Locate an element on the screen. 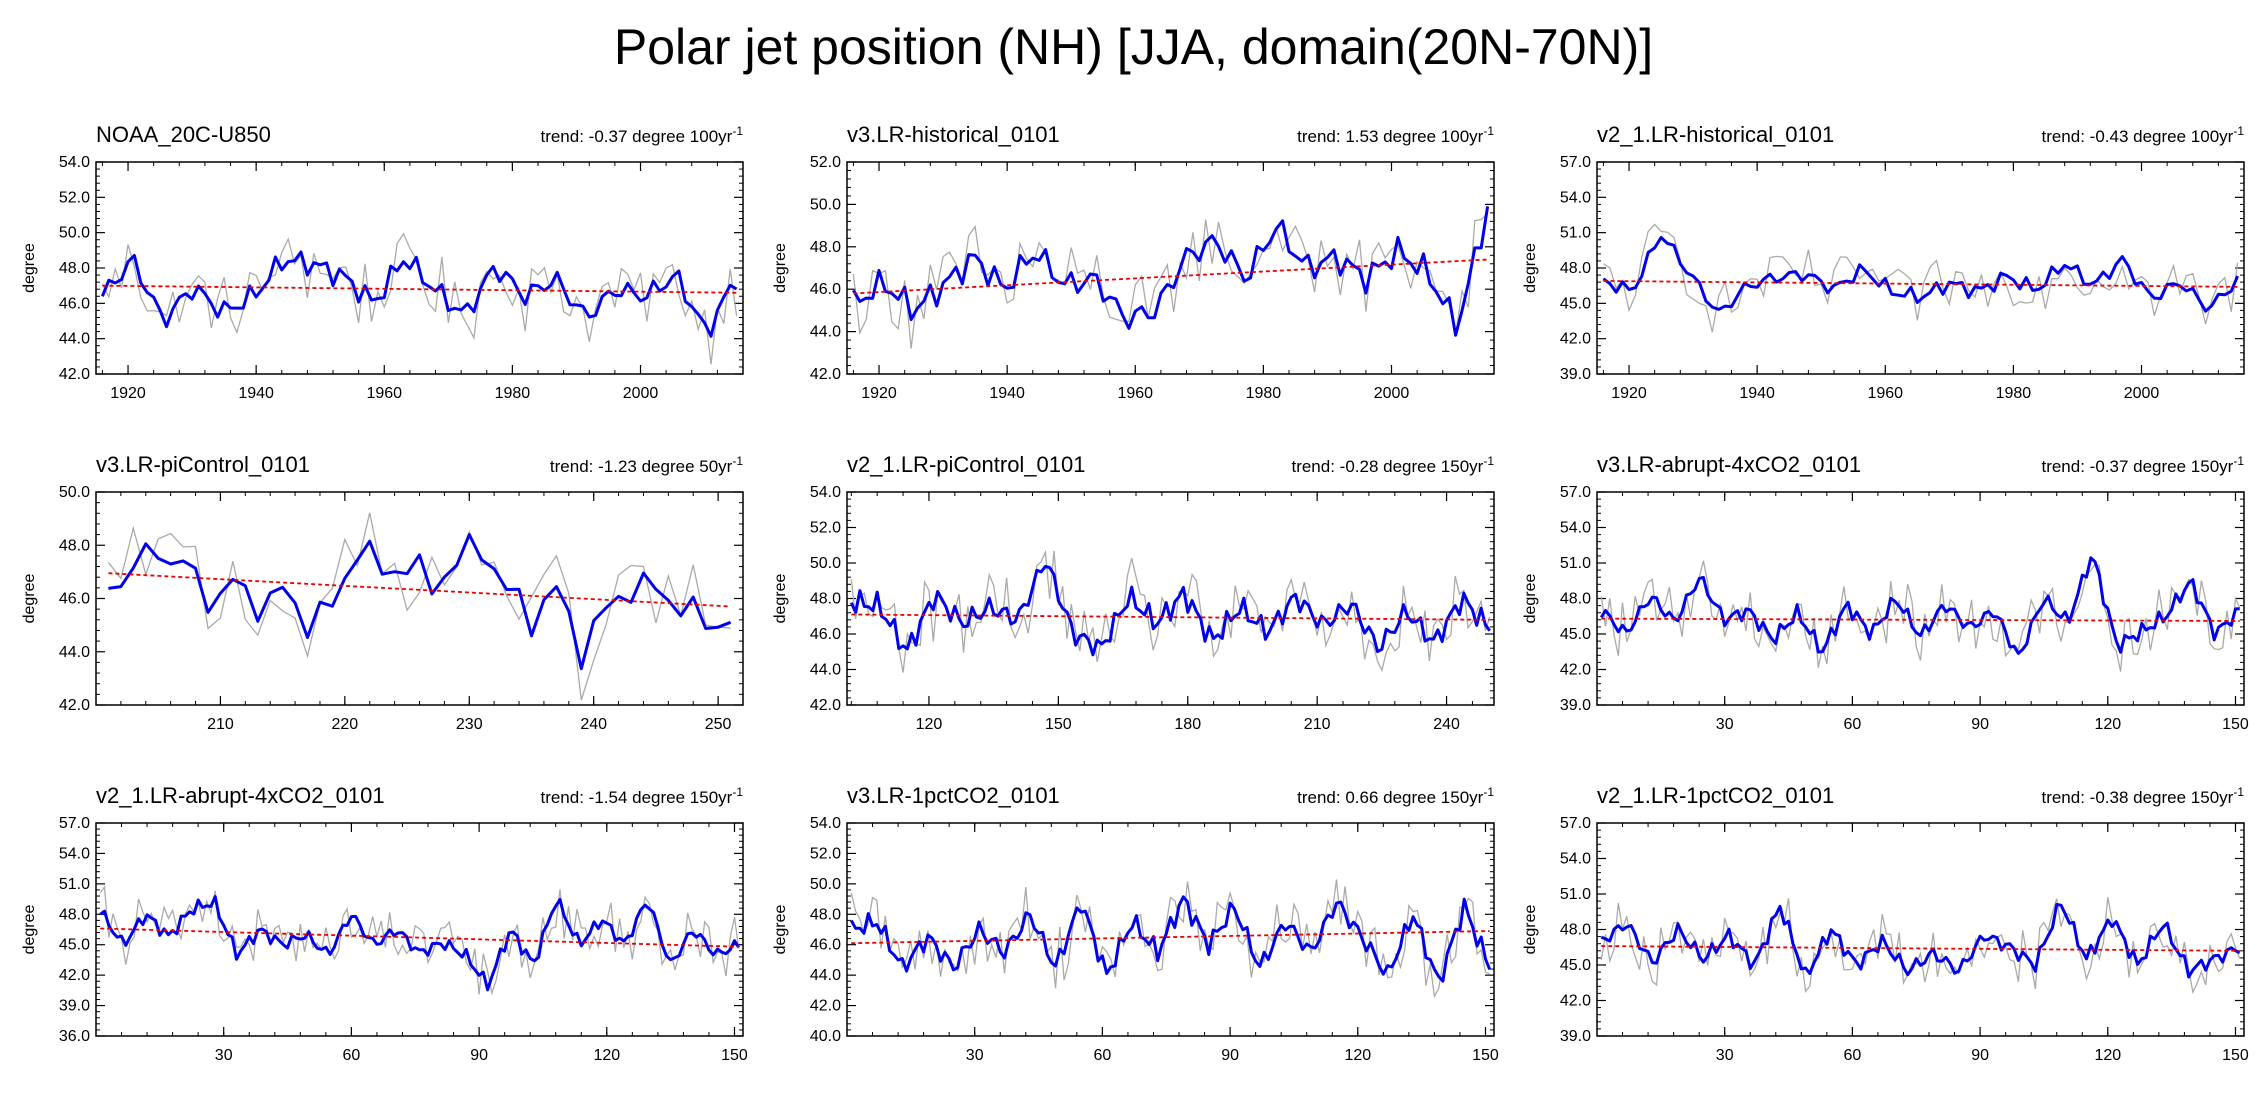 The image size is (2267, 1106). trend-label: trend: -0.28 degree 150yr-1 is located at coordinates (1392, 465).